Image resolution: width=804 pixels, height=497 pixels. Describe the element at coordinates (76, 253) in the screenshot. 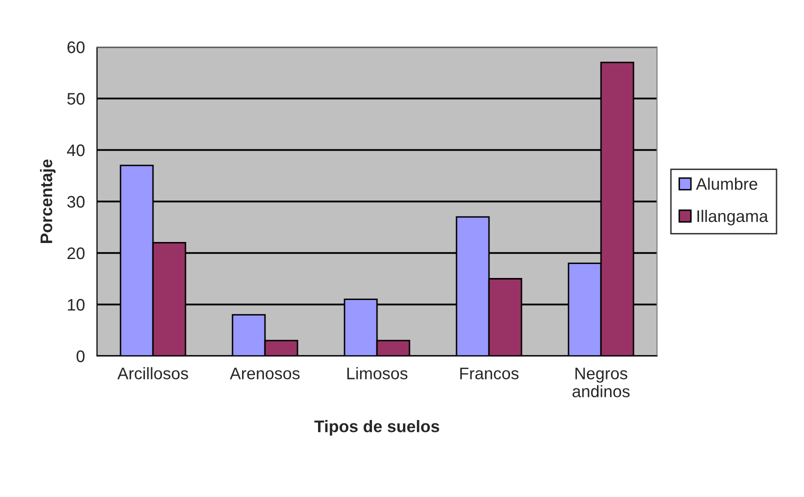

I see `y-tick-label: 20` at that location.